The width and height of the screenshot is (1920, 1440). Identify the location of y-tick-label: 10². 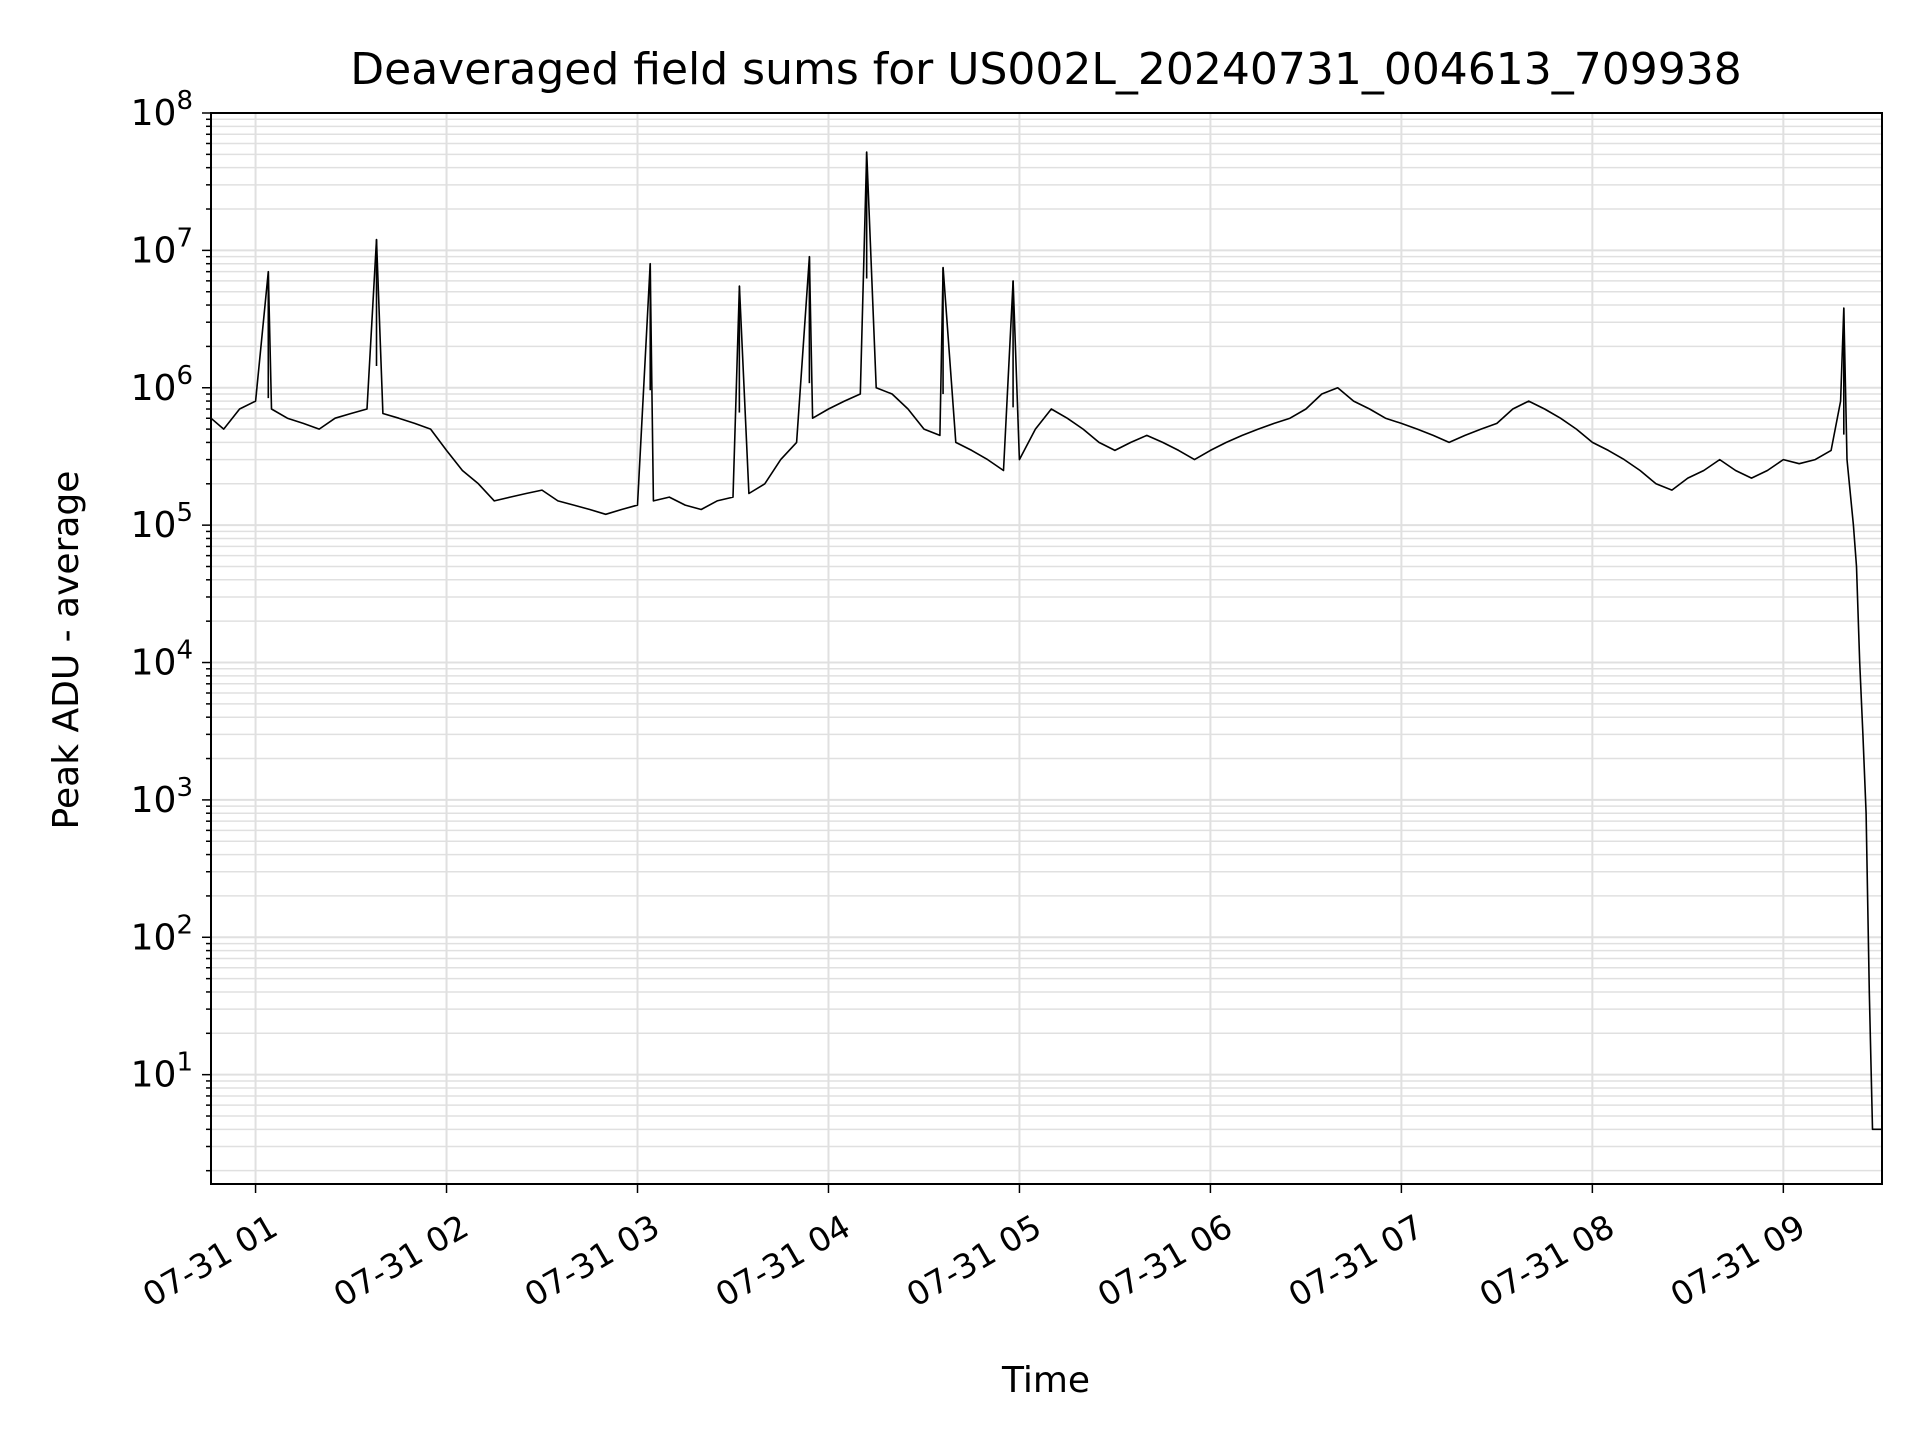
(162, 934).